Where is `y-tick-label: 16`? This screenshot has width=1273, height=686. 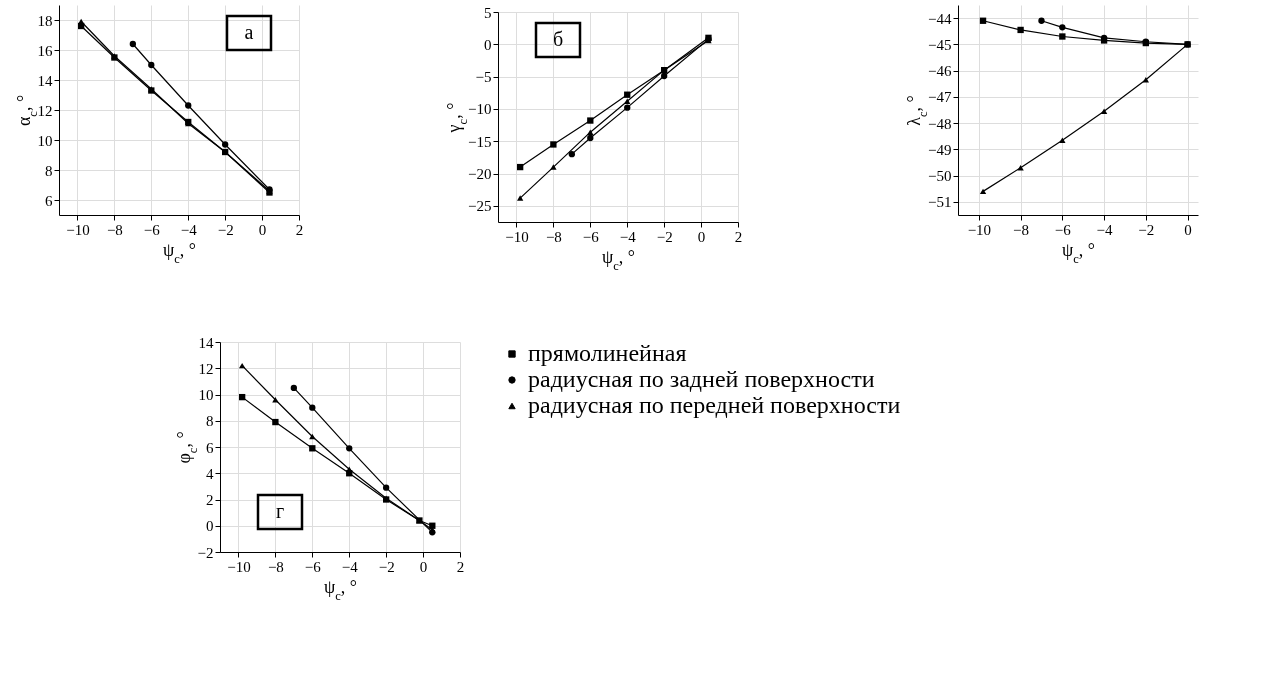
y-tick-label: 16 is located at coordinates (45, 50).